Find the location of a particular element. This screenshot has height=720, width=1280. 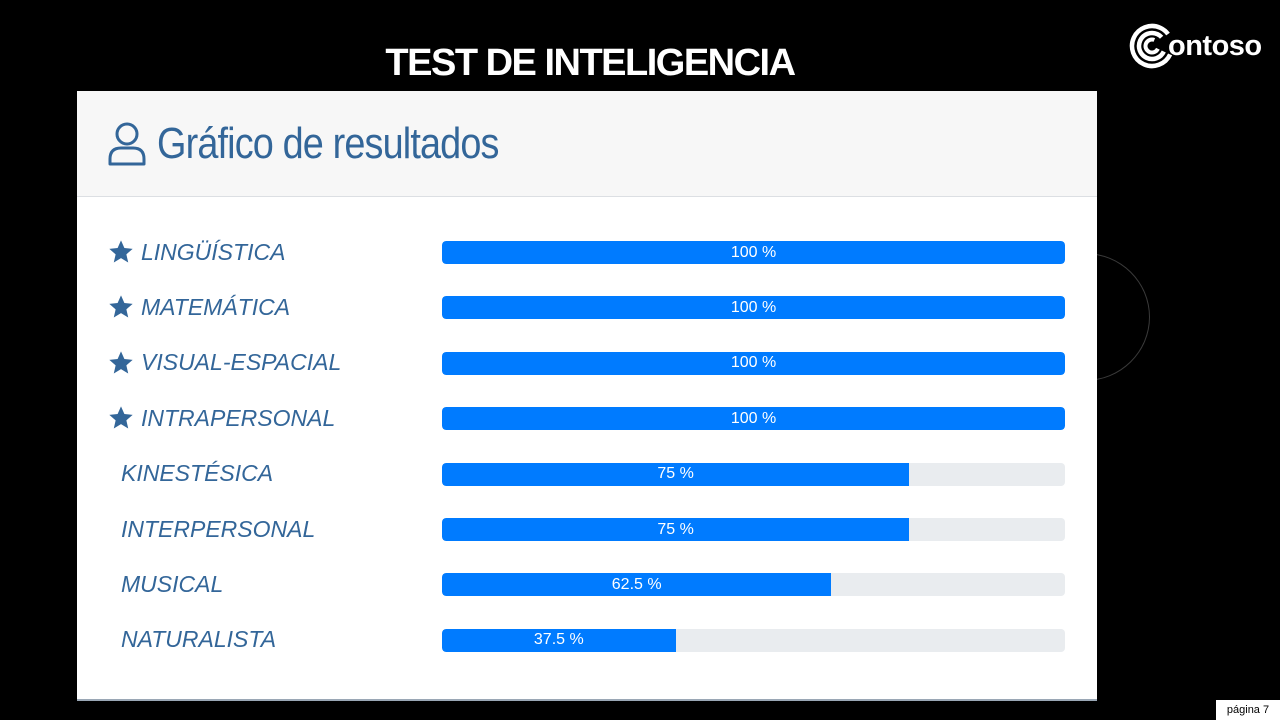

chart-row: VISUAL-ESPACIAL 100 % is located at coordinates (587, 363).